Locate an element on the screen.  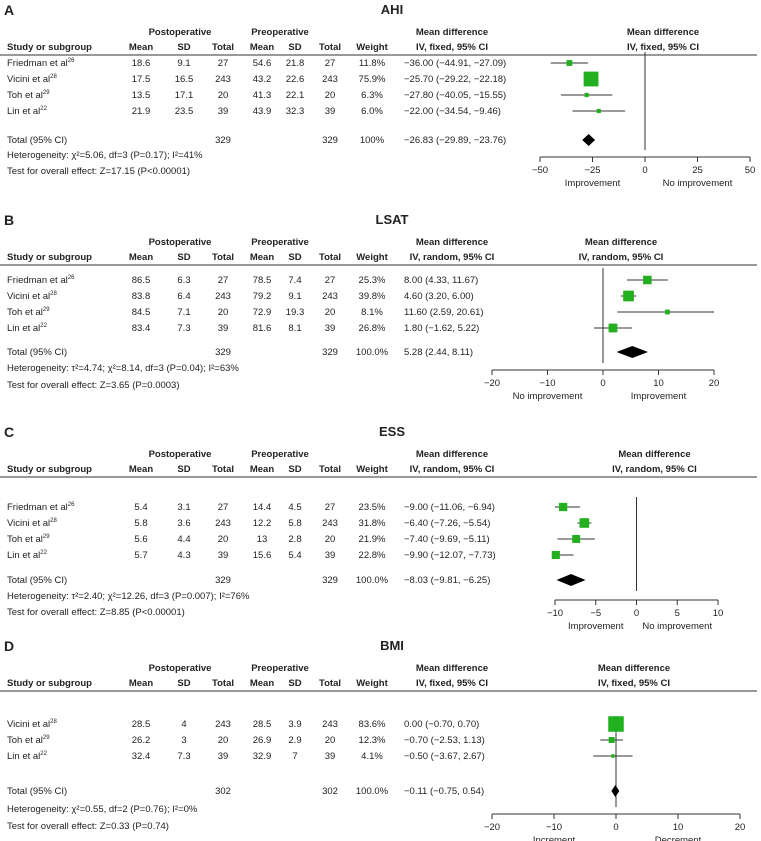
panel-a-total-ci: −26.83 (−29.89, −23.76) is located at coordinates (455, 140).